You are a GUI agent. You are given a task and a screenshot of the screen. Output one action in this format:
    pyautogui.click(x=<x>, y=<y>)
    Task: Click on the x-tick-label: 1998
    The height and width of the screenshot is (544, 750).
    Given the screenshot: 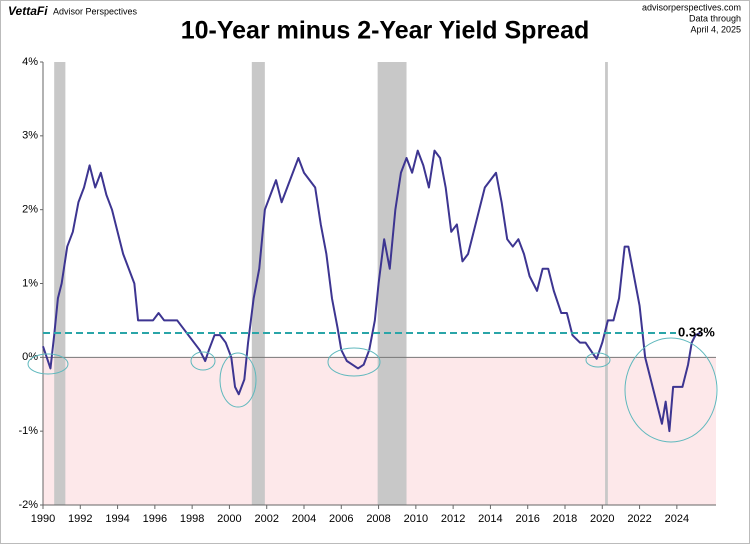 What is the action you would take?
    pyautogui.click(x=192, y=519)
    